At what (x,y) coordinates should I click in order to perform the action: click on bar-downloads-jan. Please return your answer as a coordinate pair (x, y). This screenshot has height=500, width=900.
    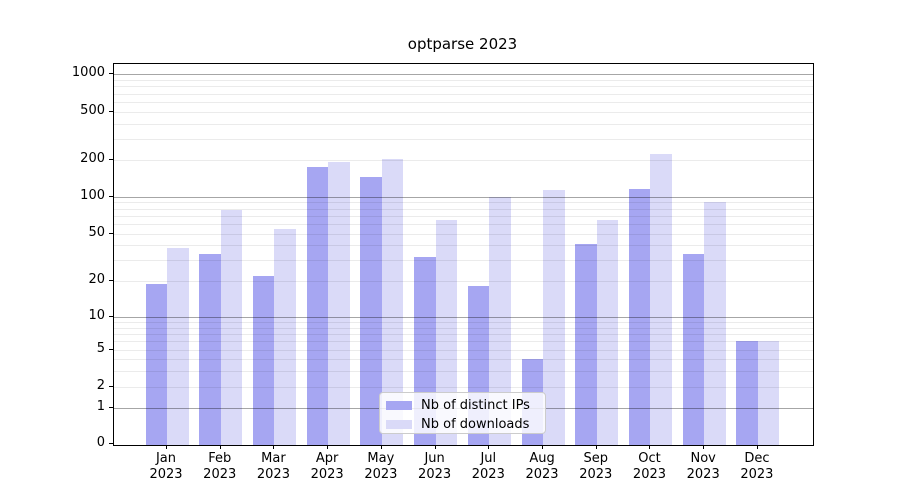
    Looking at the image, I should click on (178, 346).